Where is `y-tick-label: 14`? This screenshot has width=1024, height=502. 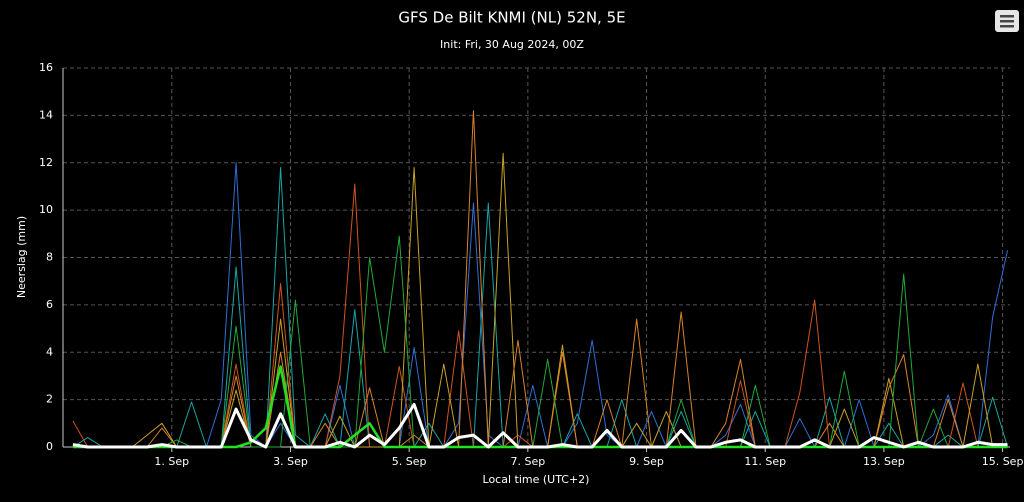 y-tick-label: 14 is located at coordinates (46, 114).